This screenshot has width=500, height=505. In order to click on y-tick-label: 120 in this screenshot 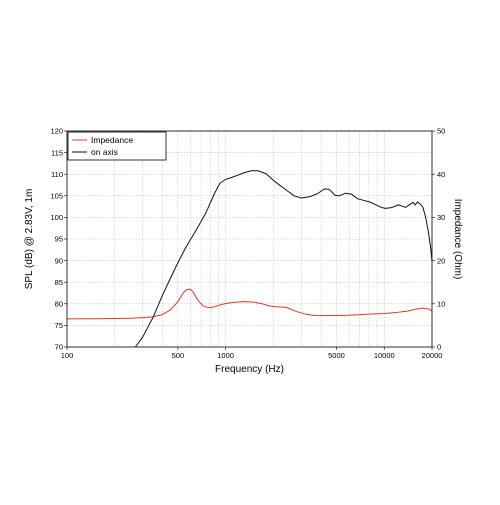, I will do `click(56, 131)`.